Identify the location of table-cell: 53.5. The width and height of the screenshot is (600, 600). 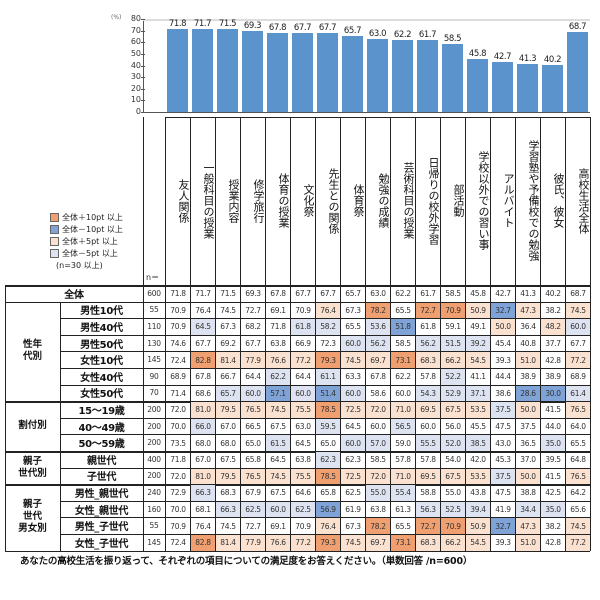
(478, 410).